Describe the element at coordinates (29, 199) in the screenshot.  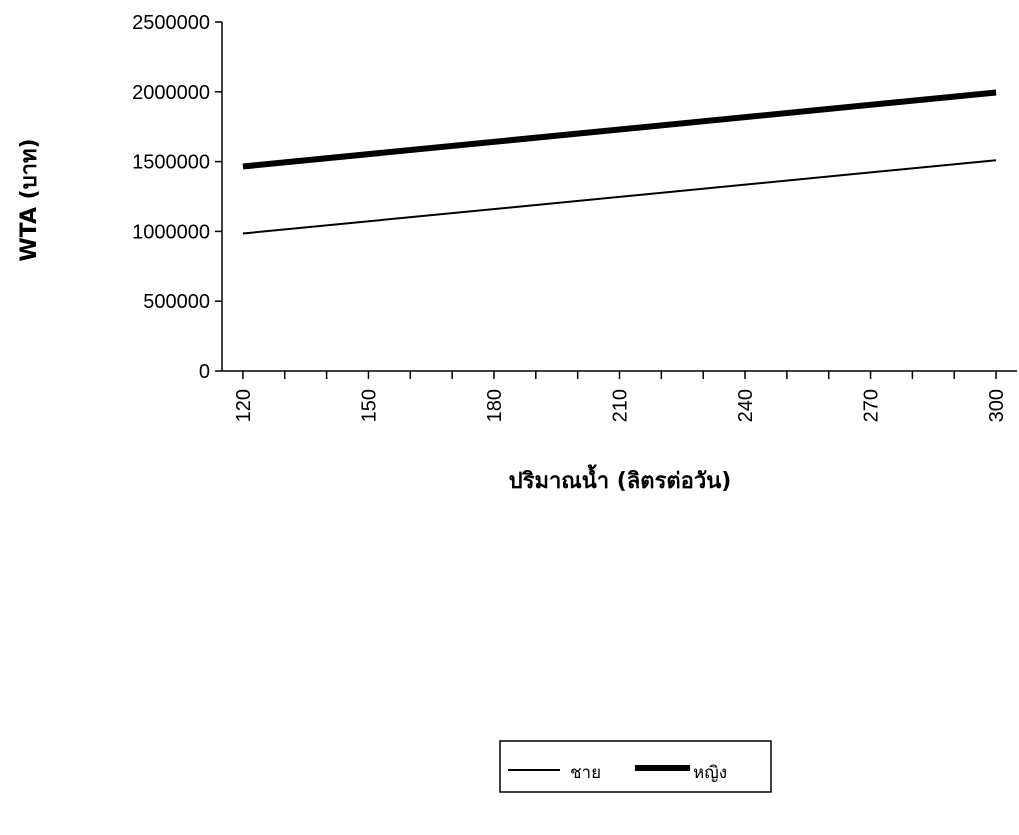
I see `y-axis-title: WTA (บาท)` at that location.